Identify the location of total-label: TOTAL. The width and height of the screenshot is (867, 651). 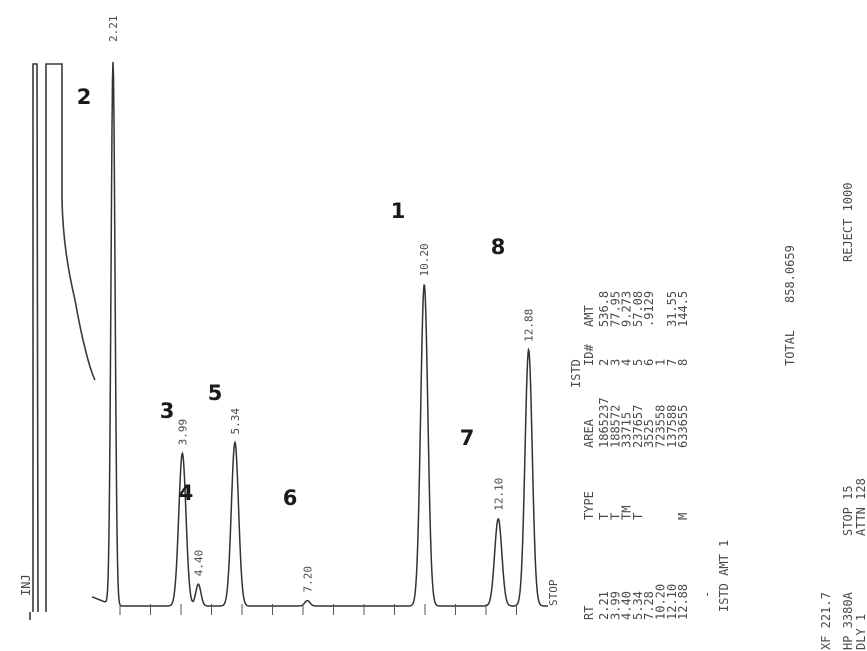
(790, 348).